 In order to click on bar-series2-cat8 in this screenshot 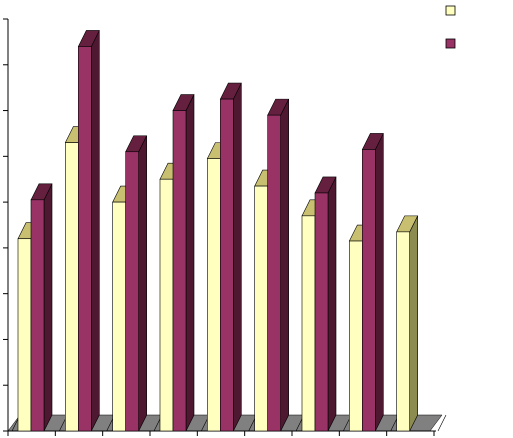, I will do `click(372, 282)`.